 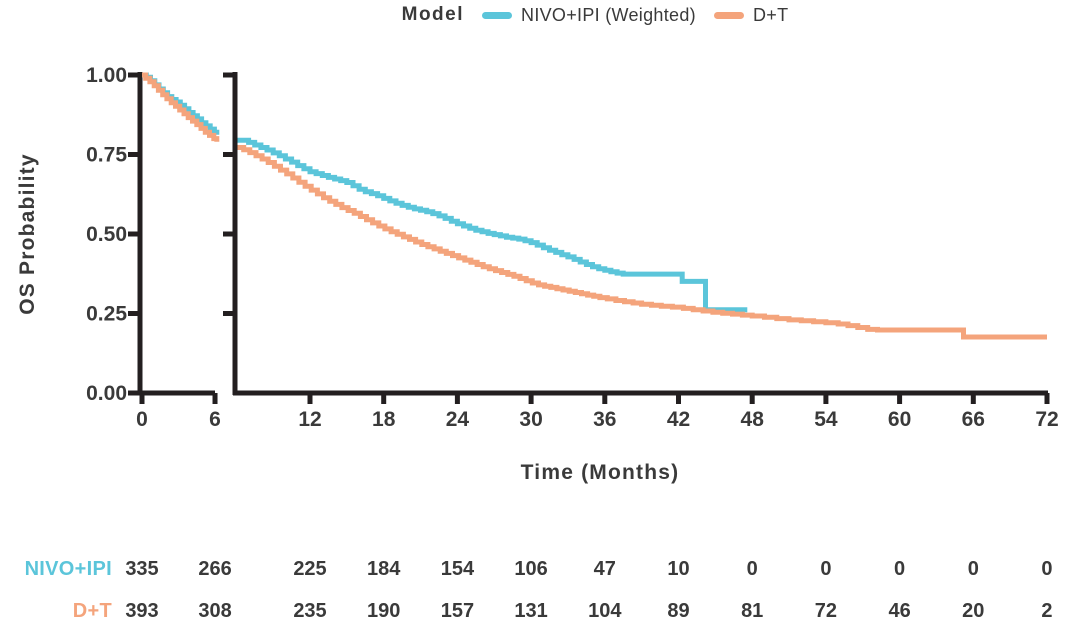 What do you see at coordinates (752, 611) in the screenshot?
I see `risk-count: 81` at bounding box center [752, 611].